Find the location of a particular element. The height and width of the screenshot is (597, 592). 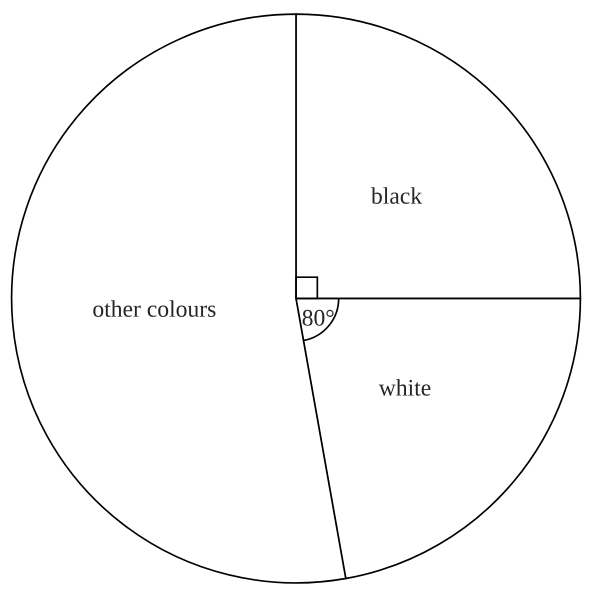

slice-label: black is located at coordinates (396, 195).